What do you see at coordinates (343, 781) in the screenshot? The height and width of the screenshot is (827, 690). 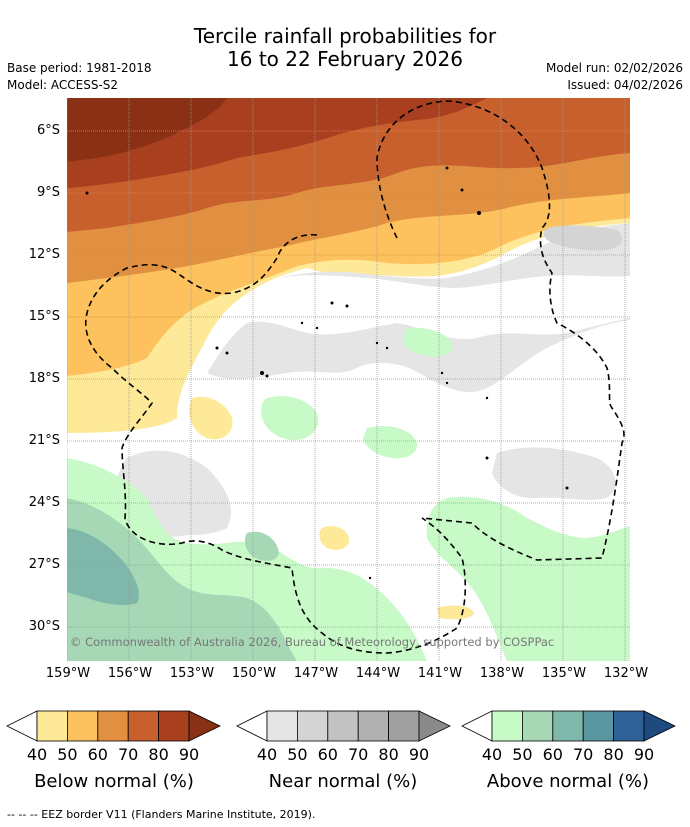 I see `cb-near-label: Near normal (%)` at bounding box center [343, 781].